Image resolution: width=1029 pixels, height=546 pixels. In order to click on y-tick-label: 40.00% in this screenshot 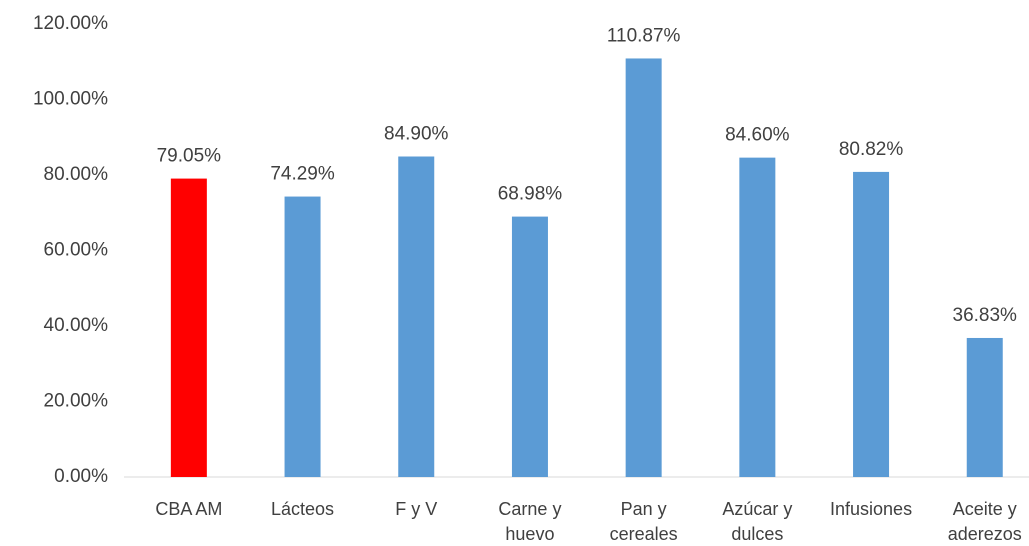, I will do `click(76, 325)`.